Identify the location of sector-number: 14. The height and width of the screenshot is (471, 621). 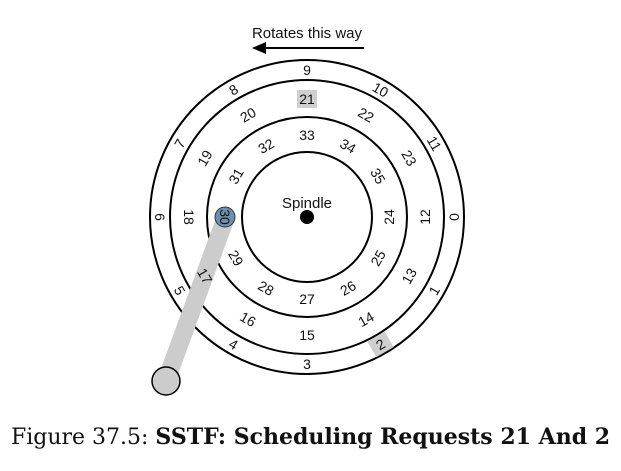
(366, 319).